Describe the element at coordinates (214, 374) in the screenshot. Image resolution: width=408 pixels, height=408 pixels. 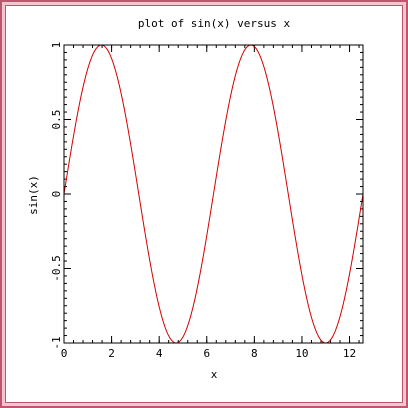
I see `x-axis-label: x` at that location.